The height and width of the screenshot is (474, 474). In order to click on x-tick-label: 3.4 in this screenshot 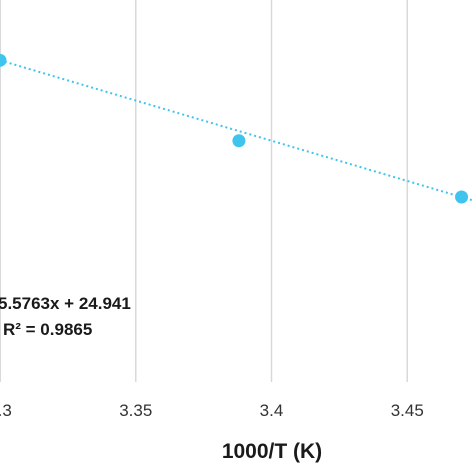, I will do `click(272, 410)`.